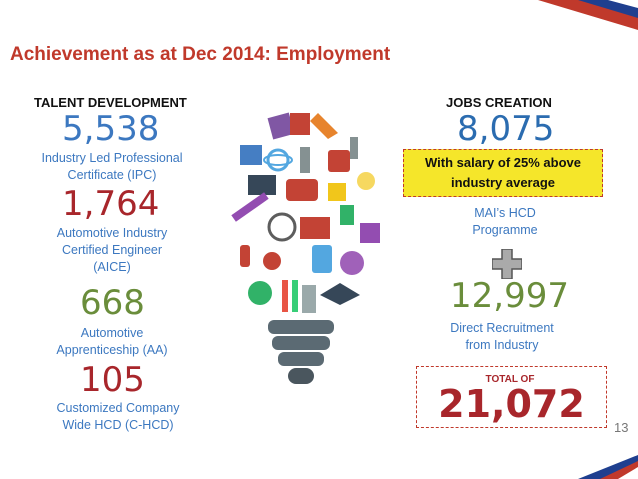 Image resolution: width=638 pixels, height=479 pixels. I want to click on chcd-number: 105, so click(112, 380).